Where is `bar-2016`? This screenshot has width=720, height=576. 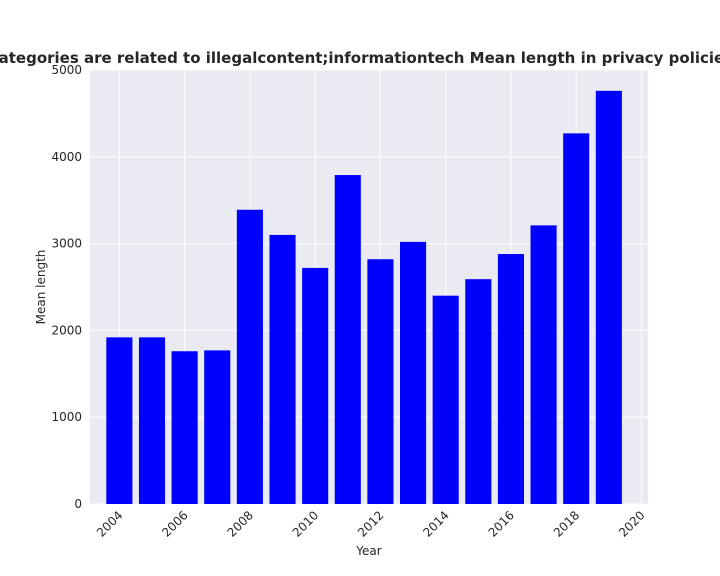
bar-2016 is located at coordinates (510, 379).